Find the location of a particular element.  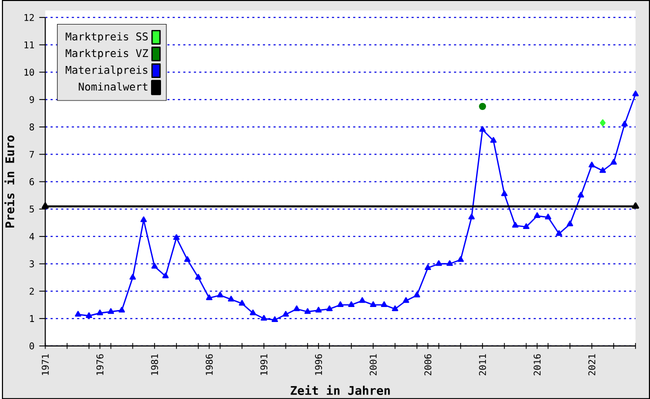

x-tick-label: 1991 is located at coordinates (264, 364).